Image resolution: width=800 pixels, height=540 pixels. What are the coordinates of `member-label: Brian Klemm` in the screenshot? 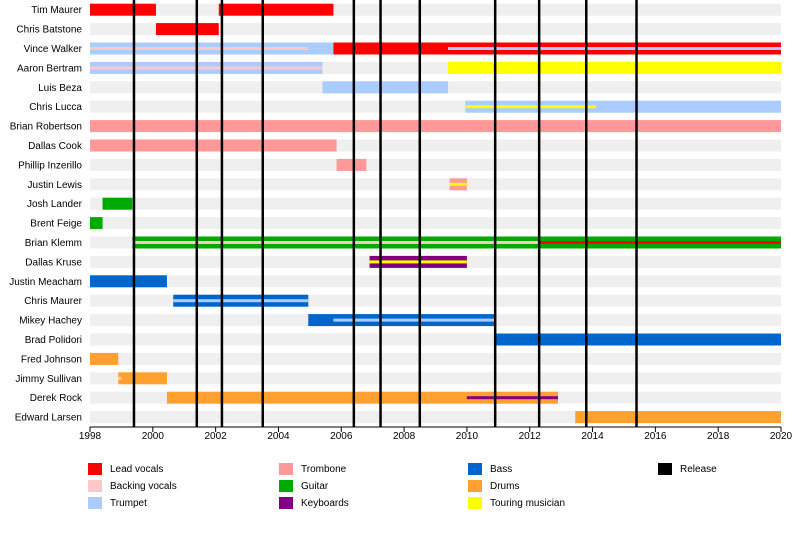 It's located at (53, 243).